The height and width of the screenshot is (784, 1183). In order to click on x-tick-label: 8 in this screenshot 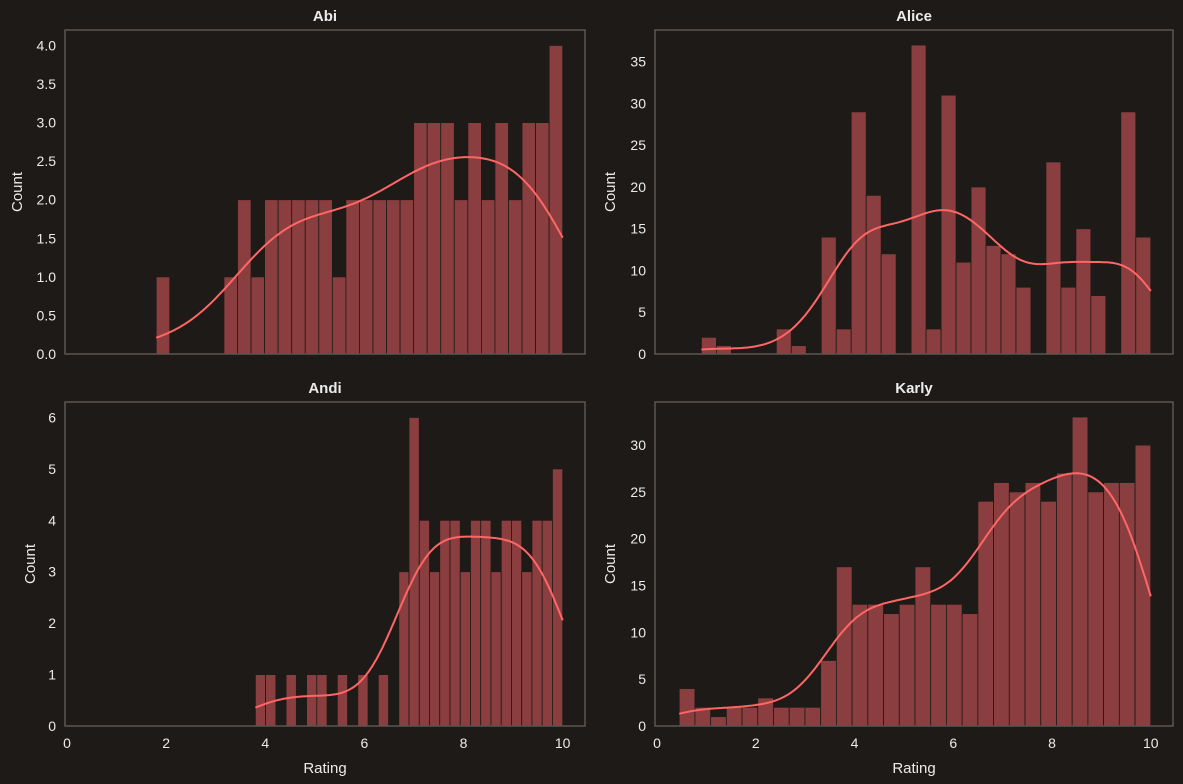, I will do `click(464, 743)`.